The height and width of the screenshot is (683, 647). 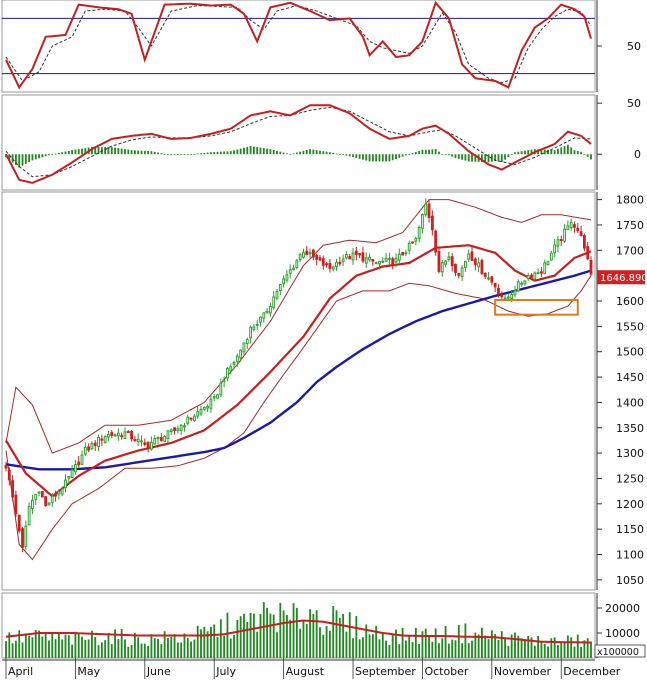 I want to click on month-label: August, so click(x=305, y=671).